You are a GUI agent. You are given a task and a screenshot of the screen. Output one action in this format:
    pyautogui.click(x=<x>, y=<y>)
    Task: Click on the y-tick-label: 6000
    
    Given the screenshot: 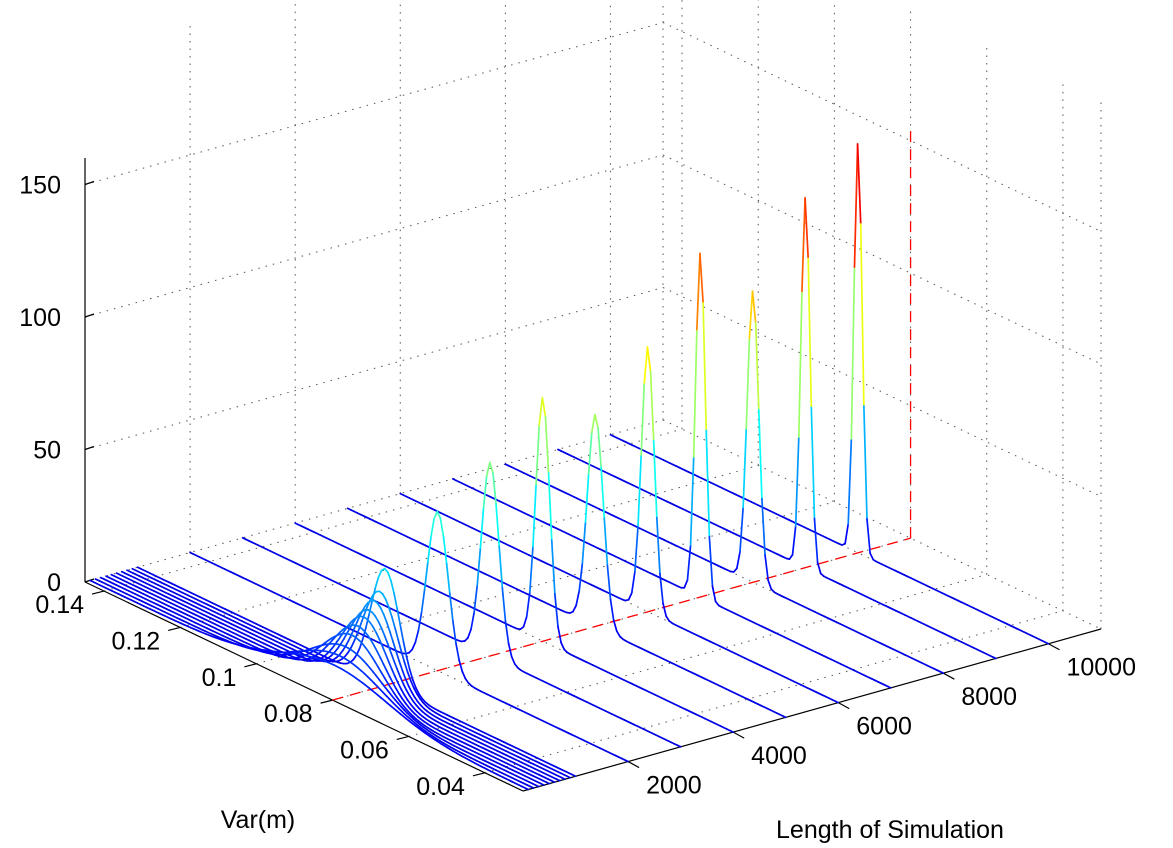 What is the action you would take?
    pyautogui.click(x=884, y=727)
    